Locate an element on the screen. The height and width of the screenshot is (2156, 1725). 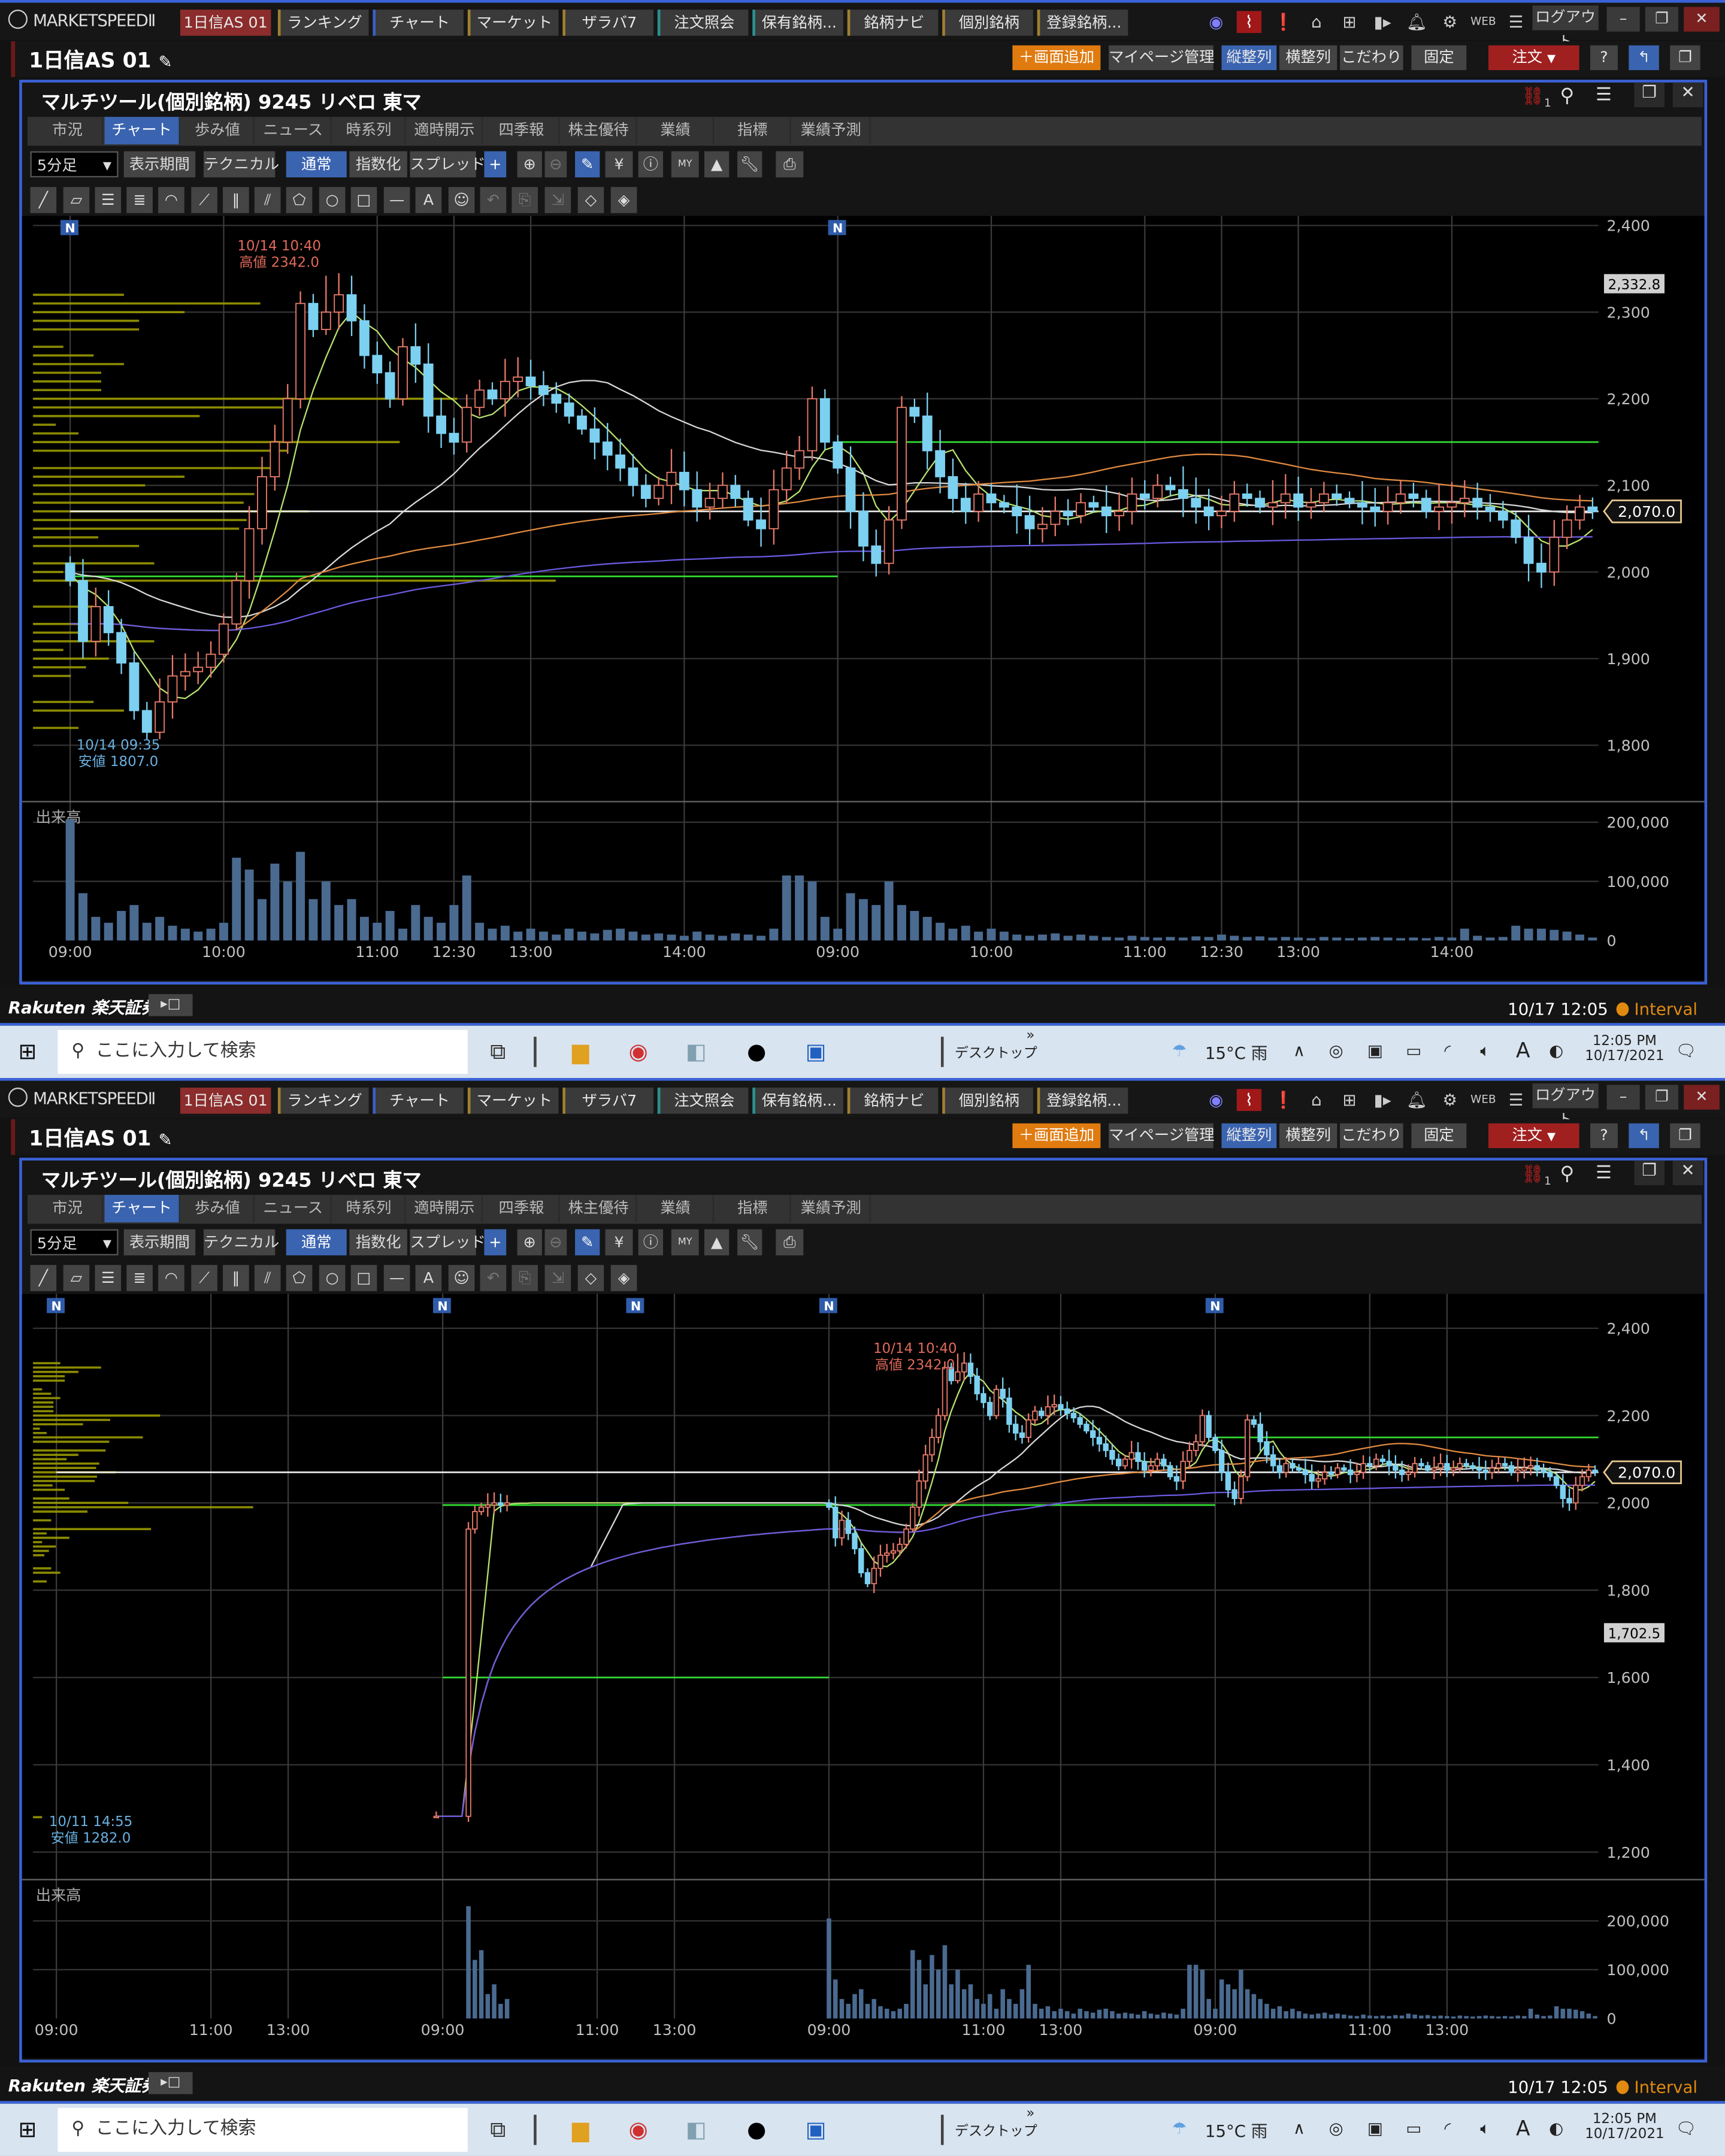
add-screen-button: ＋画面追加 is located at coordinates (1056, 1136).